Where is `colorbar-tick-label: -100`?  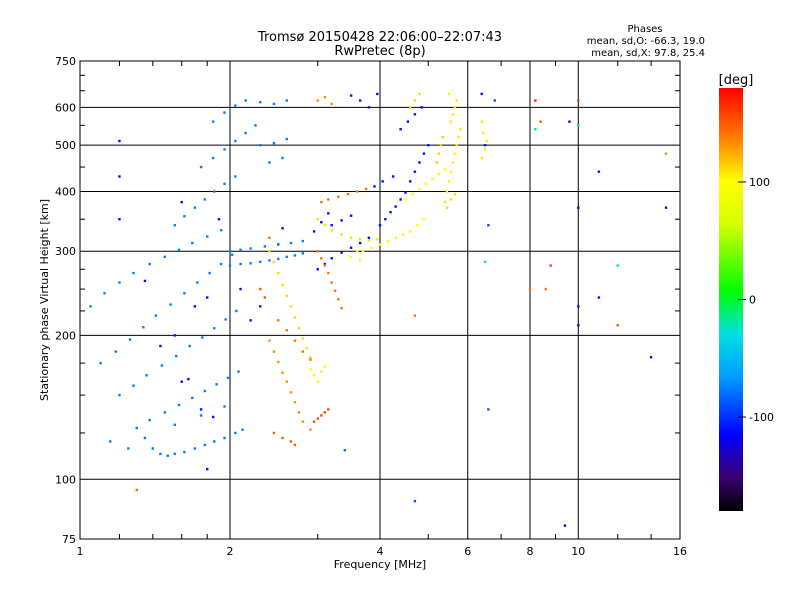 colorbar-tick-label: -100 is located at coordinates (761, 417).